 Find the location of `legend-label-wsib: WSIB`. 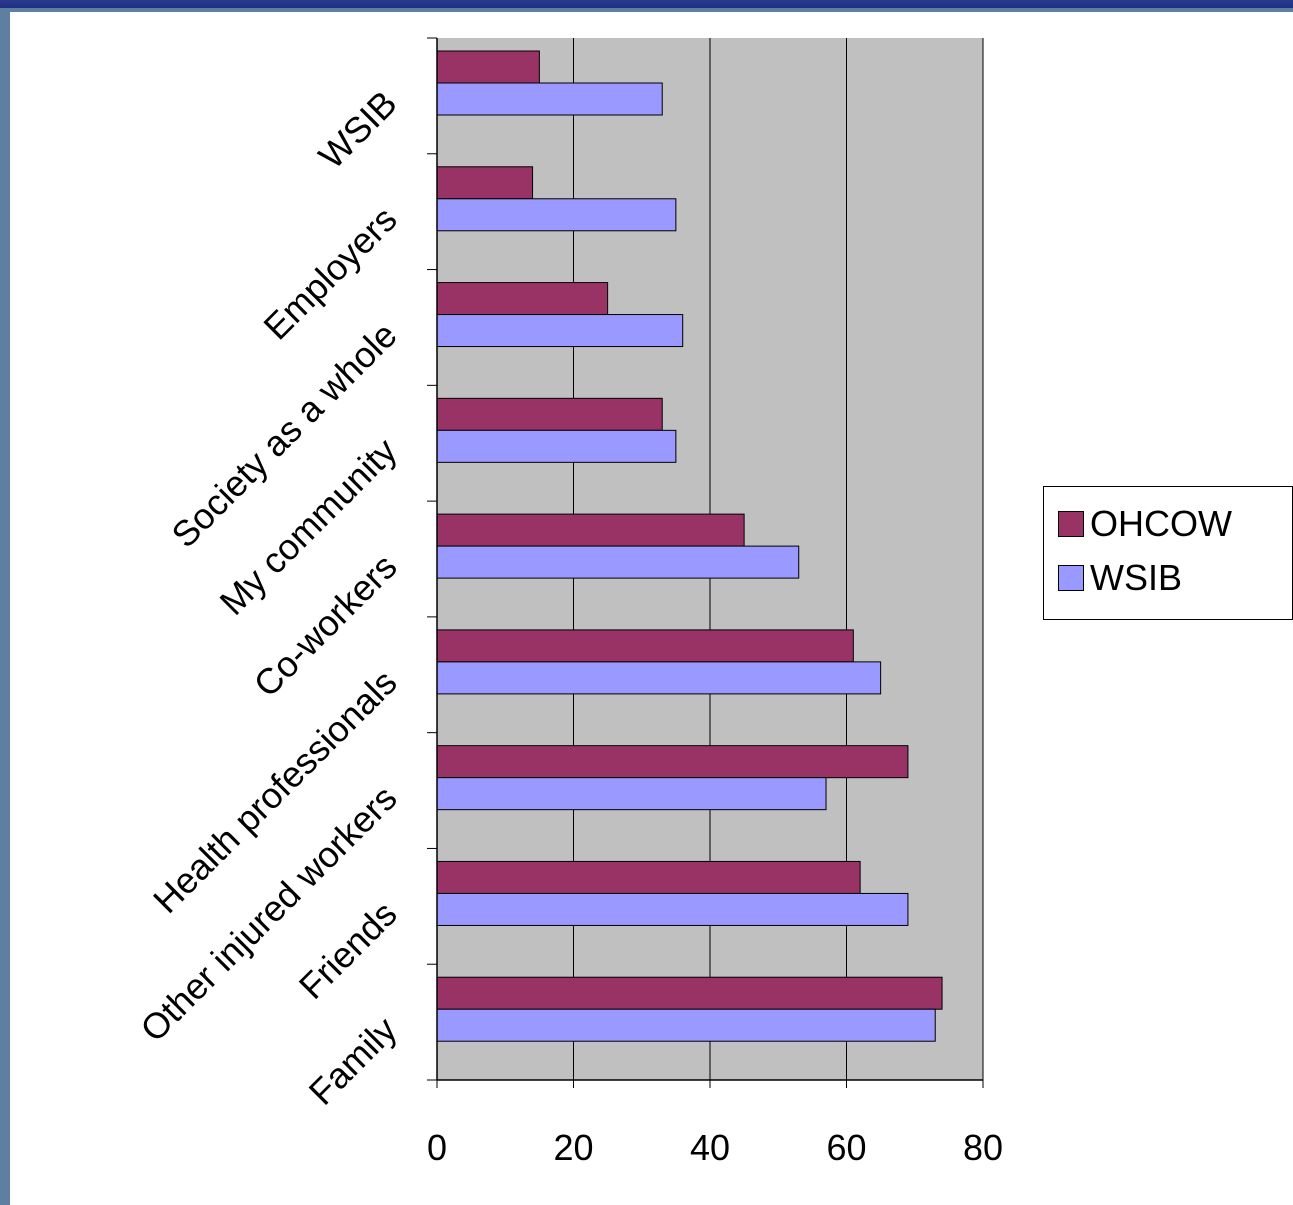

legend-label-wsib: WSIB is located at coordinates (1136, 577).